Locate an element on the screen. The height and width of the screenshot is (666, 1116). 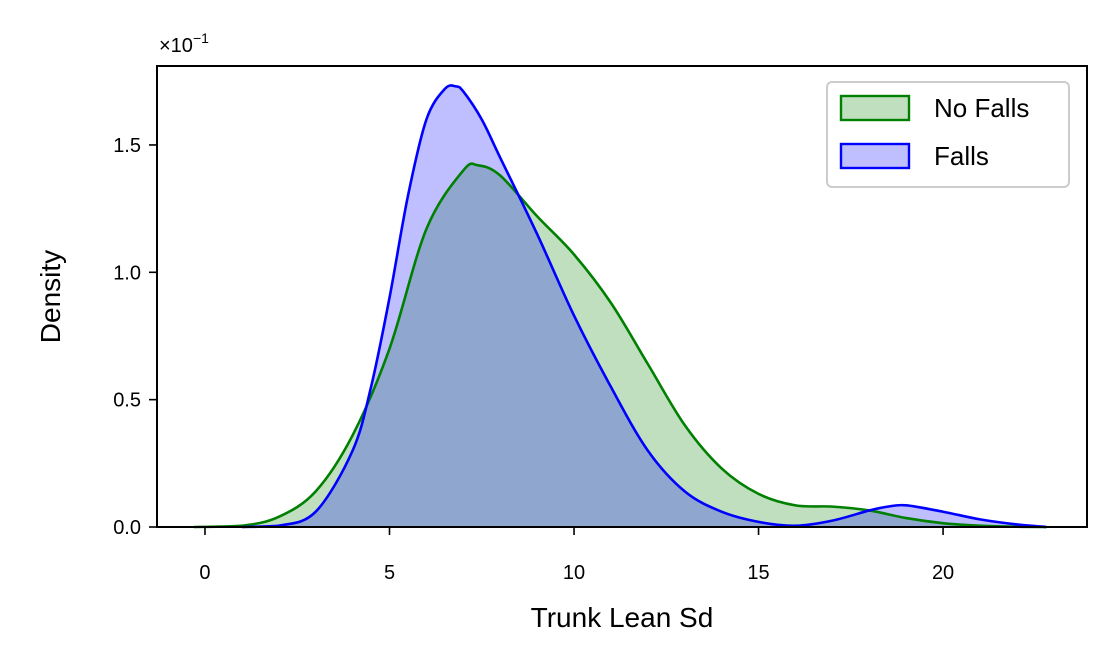
x-tick-label: 0 is located at coordinates (204, 573).